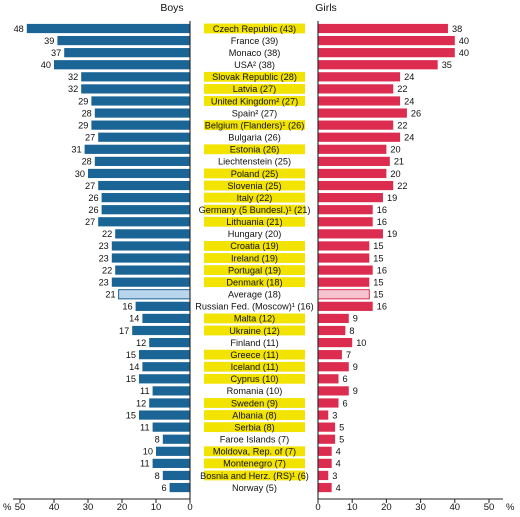 Image resolution: width=520 pixels, height=517 pixels. I want to click on chart-row: 27 16 Lithuania (21), so click(236, 221).